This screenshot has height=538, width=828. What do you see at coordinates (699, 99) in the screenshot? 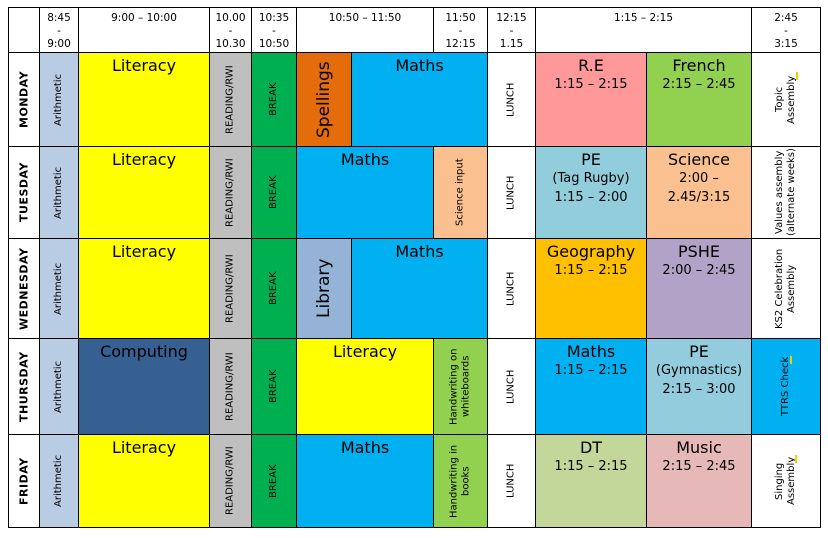
I see `french-cell: French 2:15 – 2:45` at bounding box center [699, 99].